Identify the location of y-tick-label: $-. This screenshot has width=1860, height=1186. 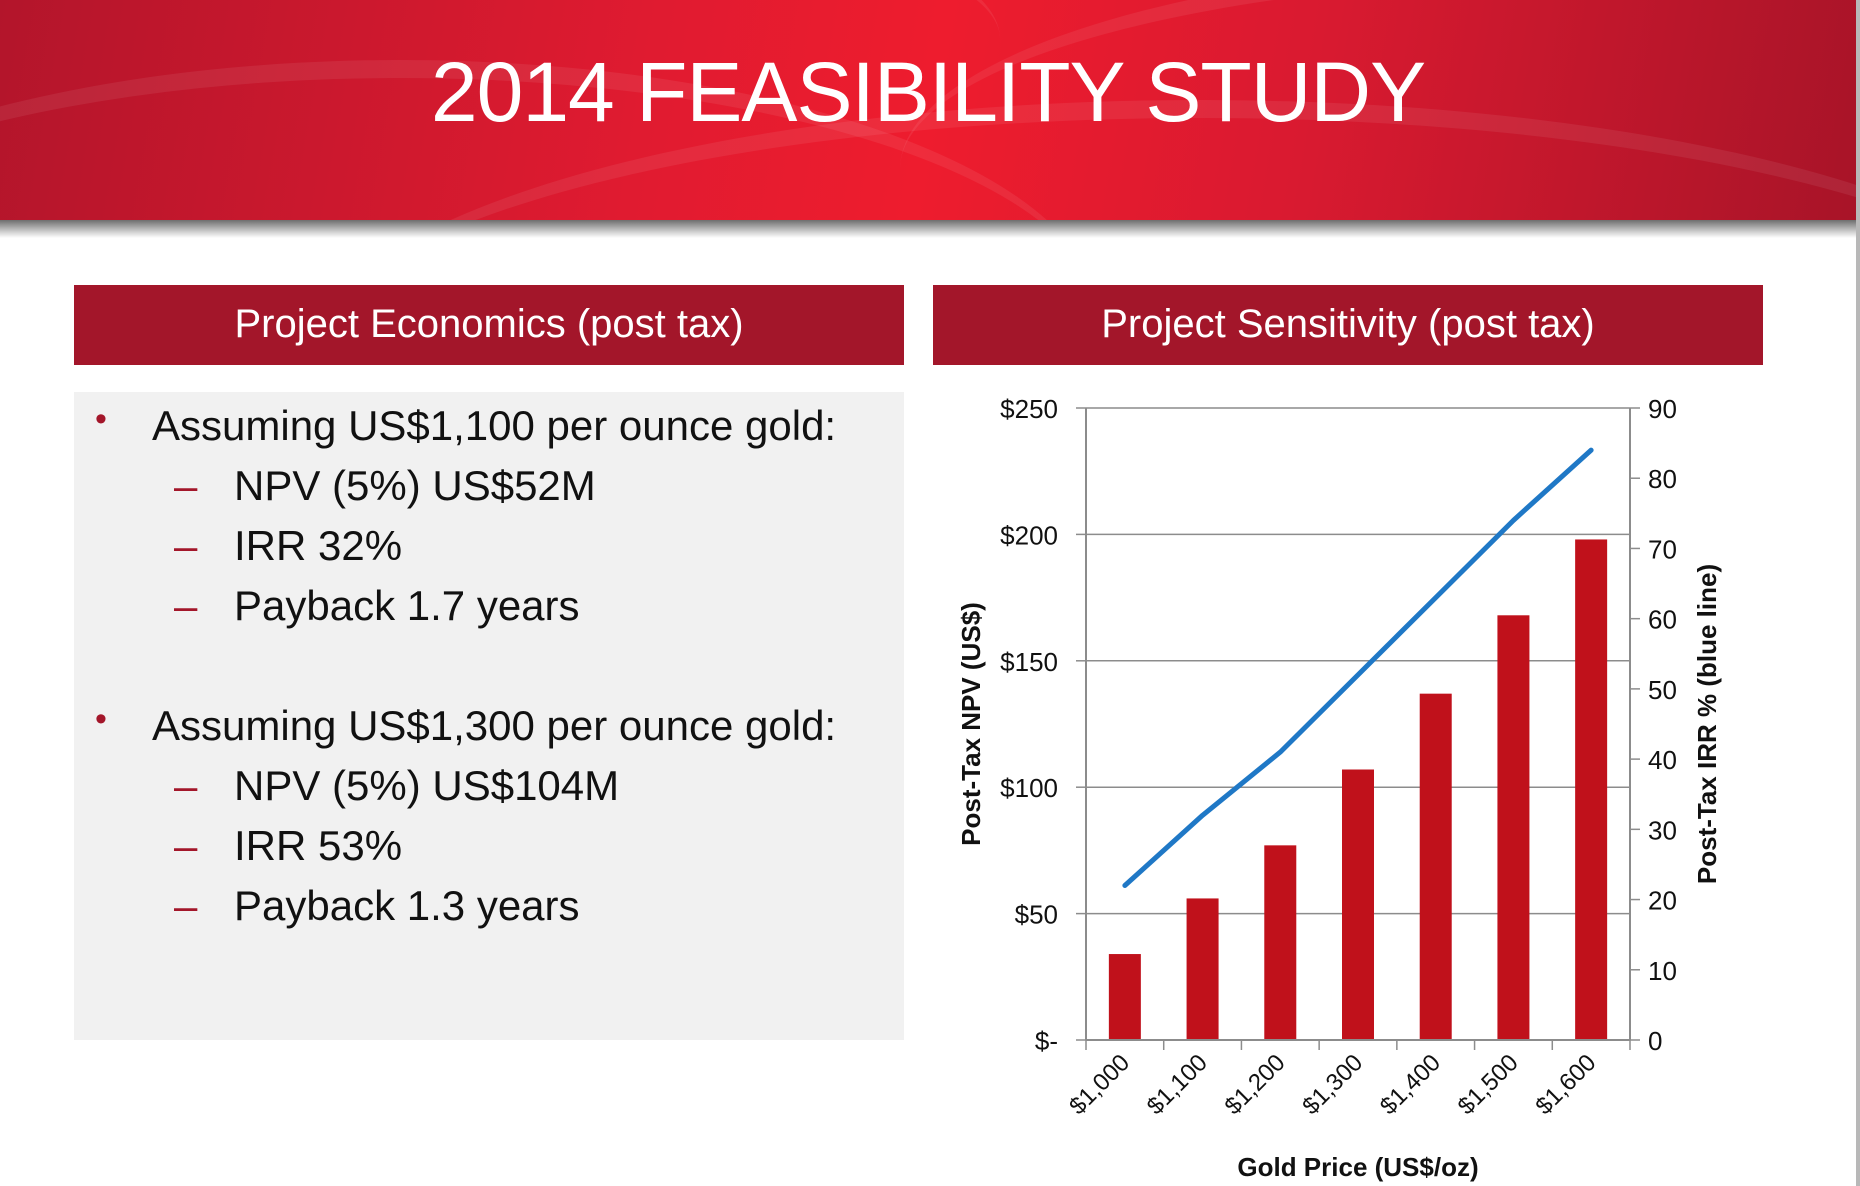
(1046, 1041).